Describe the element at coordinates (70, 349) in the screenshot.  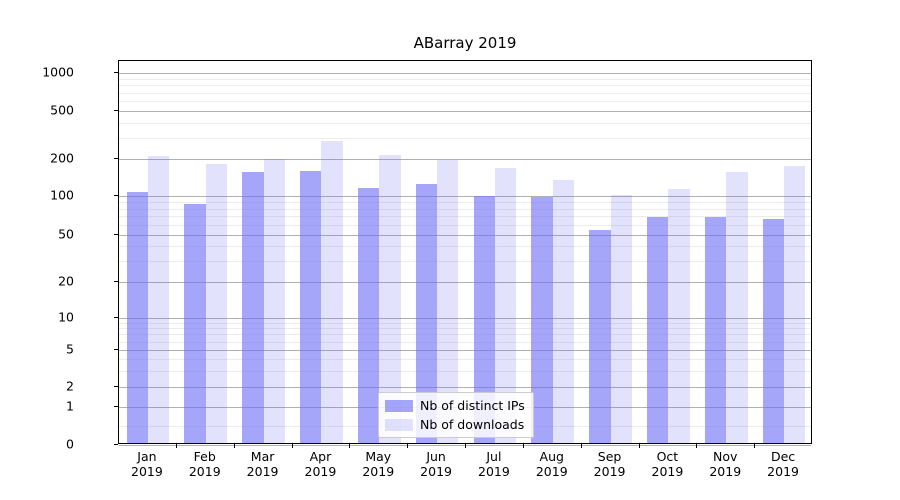
I see `y-axis-tick-label: 5` at that location.